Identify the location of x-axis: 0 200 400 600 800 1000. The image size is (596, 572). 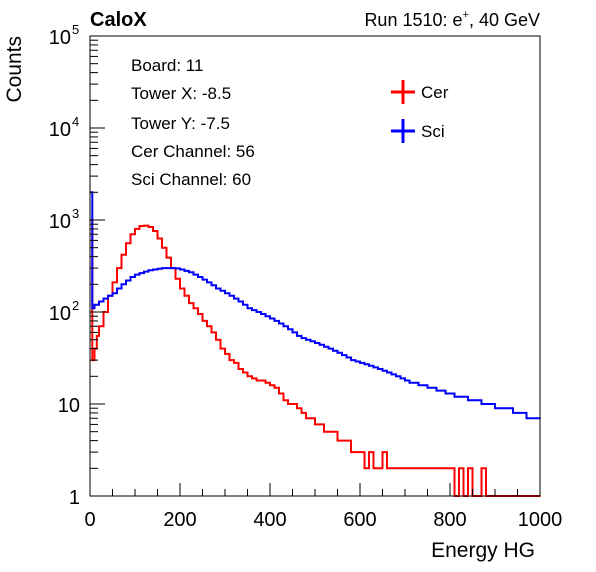
(323, 507).